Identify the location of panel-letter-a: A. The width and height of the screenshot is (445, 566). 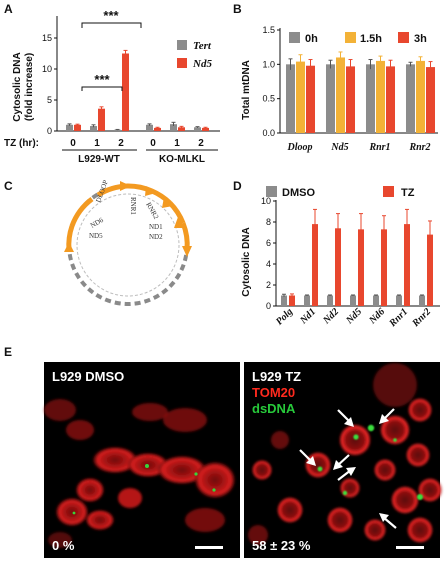
(8, 9).